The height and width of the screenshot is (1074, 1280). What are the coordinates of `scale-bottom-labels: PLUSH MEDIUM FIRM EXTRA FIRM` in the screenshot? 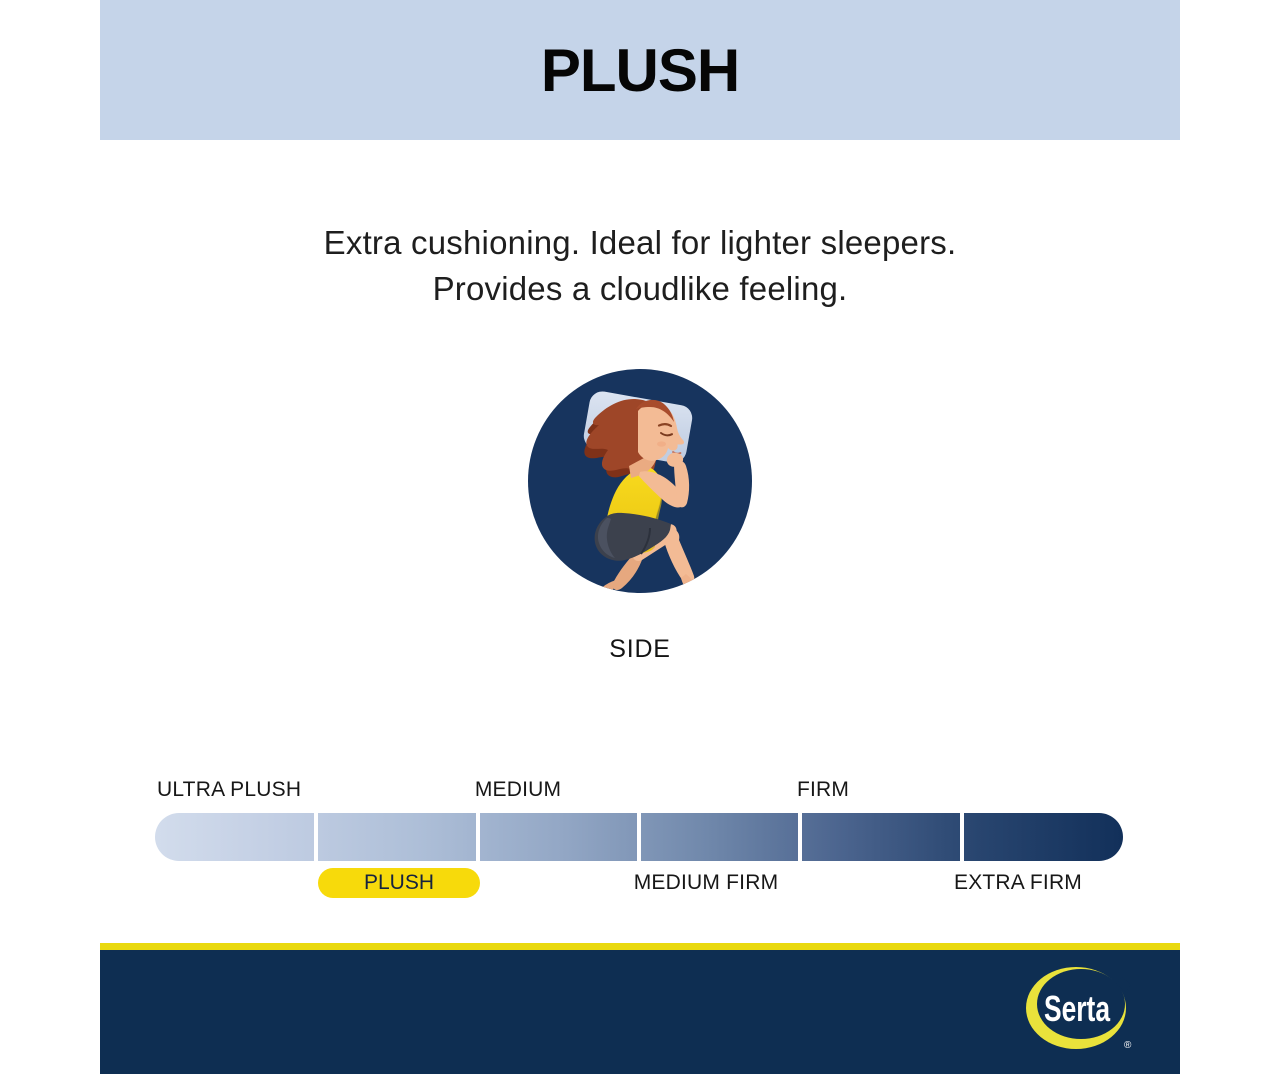 It's located at (639, 888).